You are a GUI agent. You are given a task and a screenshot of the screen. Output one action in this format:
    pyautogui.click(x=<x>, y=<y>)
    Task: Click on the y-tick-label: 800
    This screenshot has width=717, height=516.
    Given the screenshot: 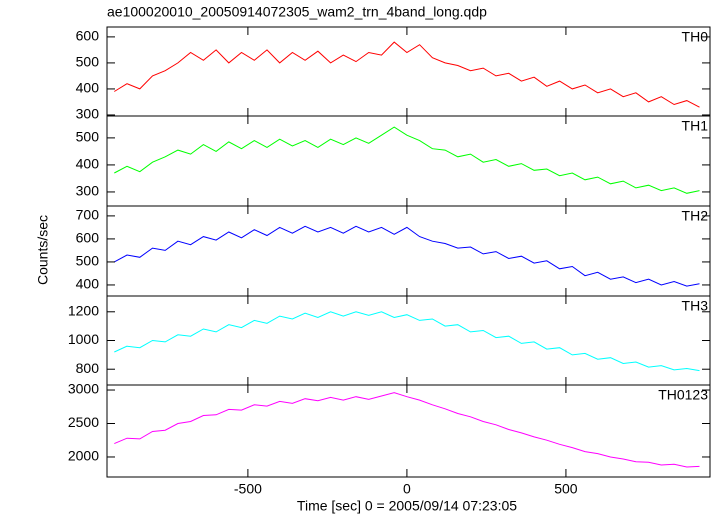 What is the action you would take?
    pyautogui.click(x=88, y=368)
    